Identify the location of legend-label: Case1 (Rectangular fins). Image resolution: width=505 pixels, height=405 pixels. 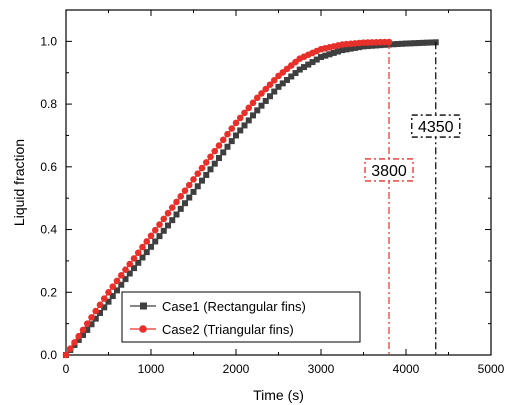
(234, 306).